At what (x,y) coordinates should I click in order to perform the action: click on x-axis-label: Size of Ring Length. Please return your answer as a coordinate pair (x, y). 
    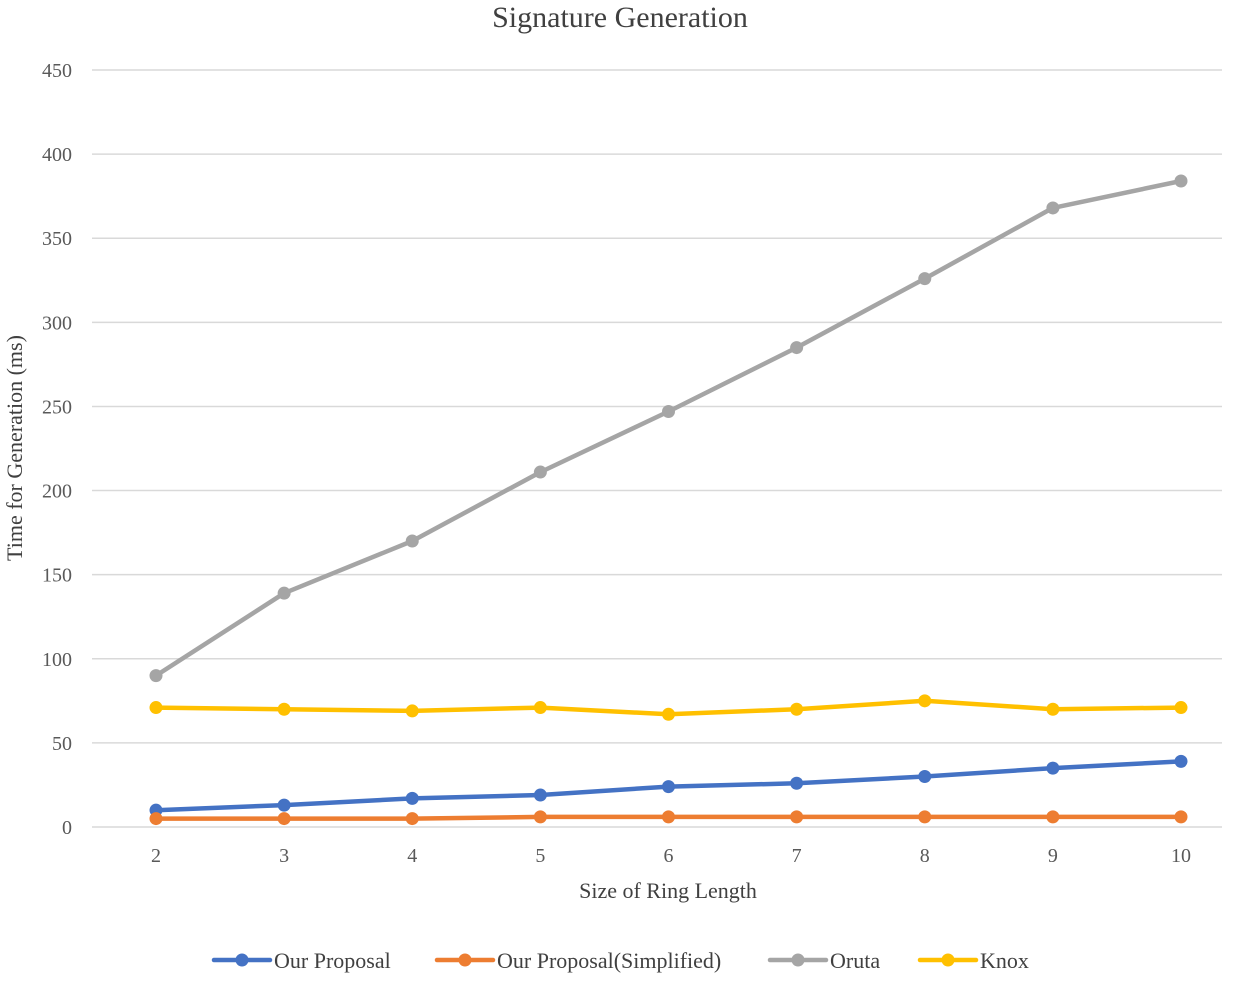
    Looking at the image, I should click on (668, 890).